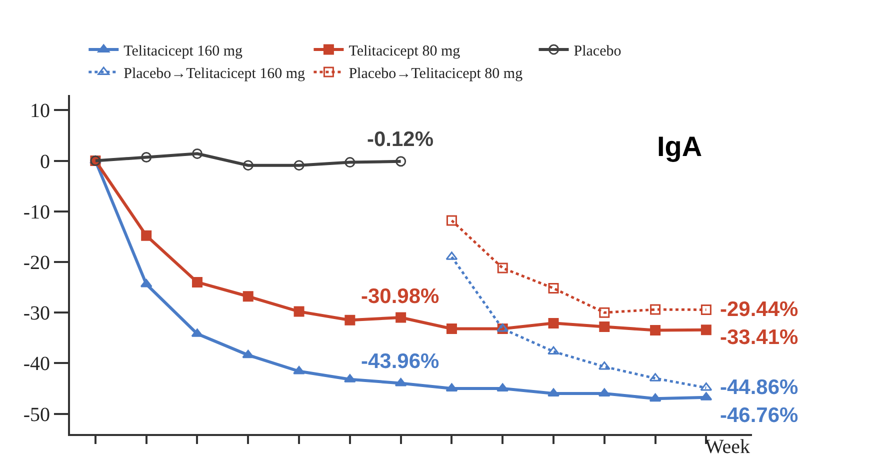 Image resolution: width=877 pixels, height=459 pixels. I want to click on y-tick-label: 10, so click(40, 111).